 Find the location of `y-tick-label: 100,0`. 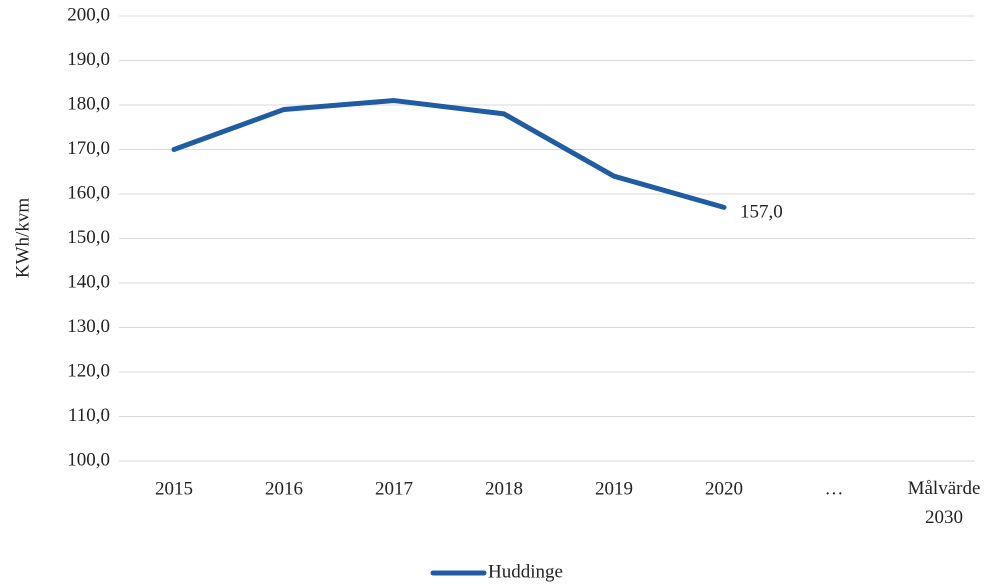

y-tick-label: 100,0 is located at coordinates (88, 459).